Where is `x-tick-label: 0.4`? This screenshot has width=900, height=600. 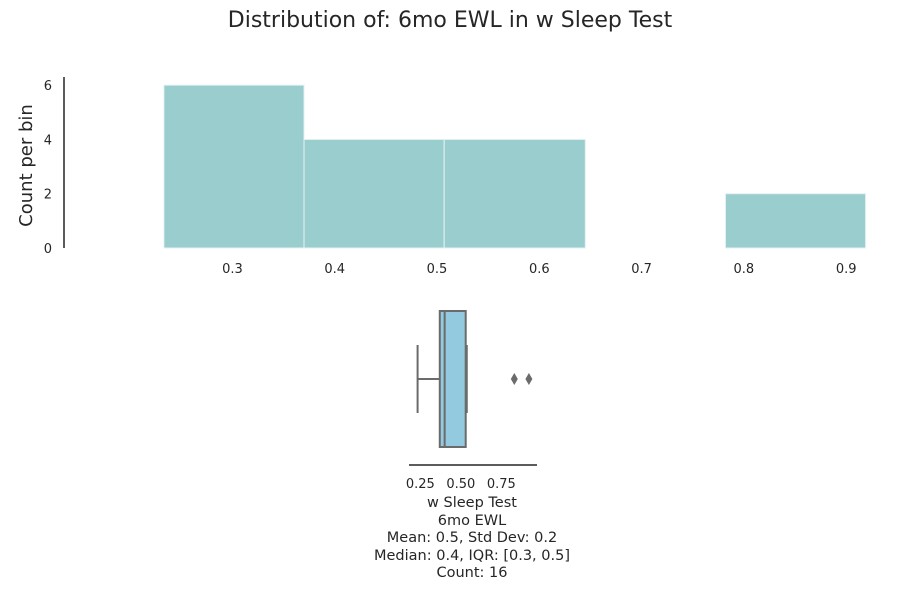 x-tick-label: 0.4 is located at coordinates (334, 269).